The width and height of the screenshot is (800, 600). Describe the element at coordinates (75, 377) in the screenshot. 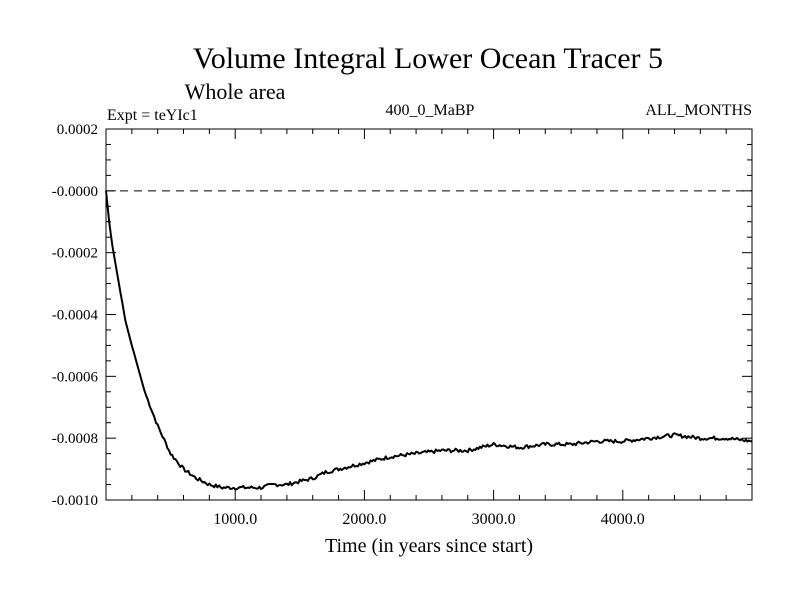

I see `y-tick-label: -0.0006` at that location.